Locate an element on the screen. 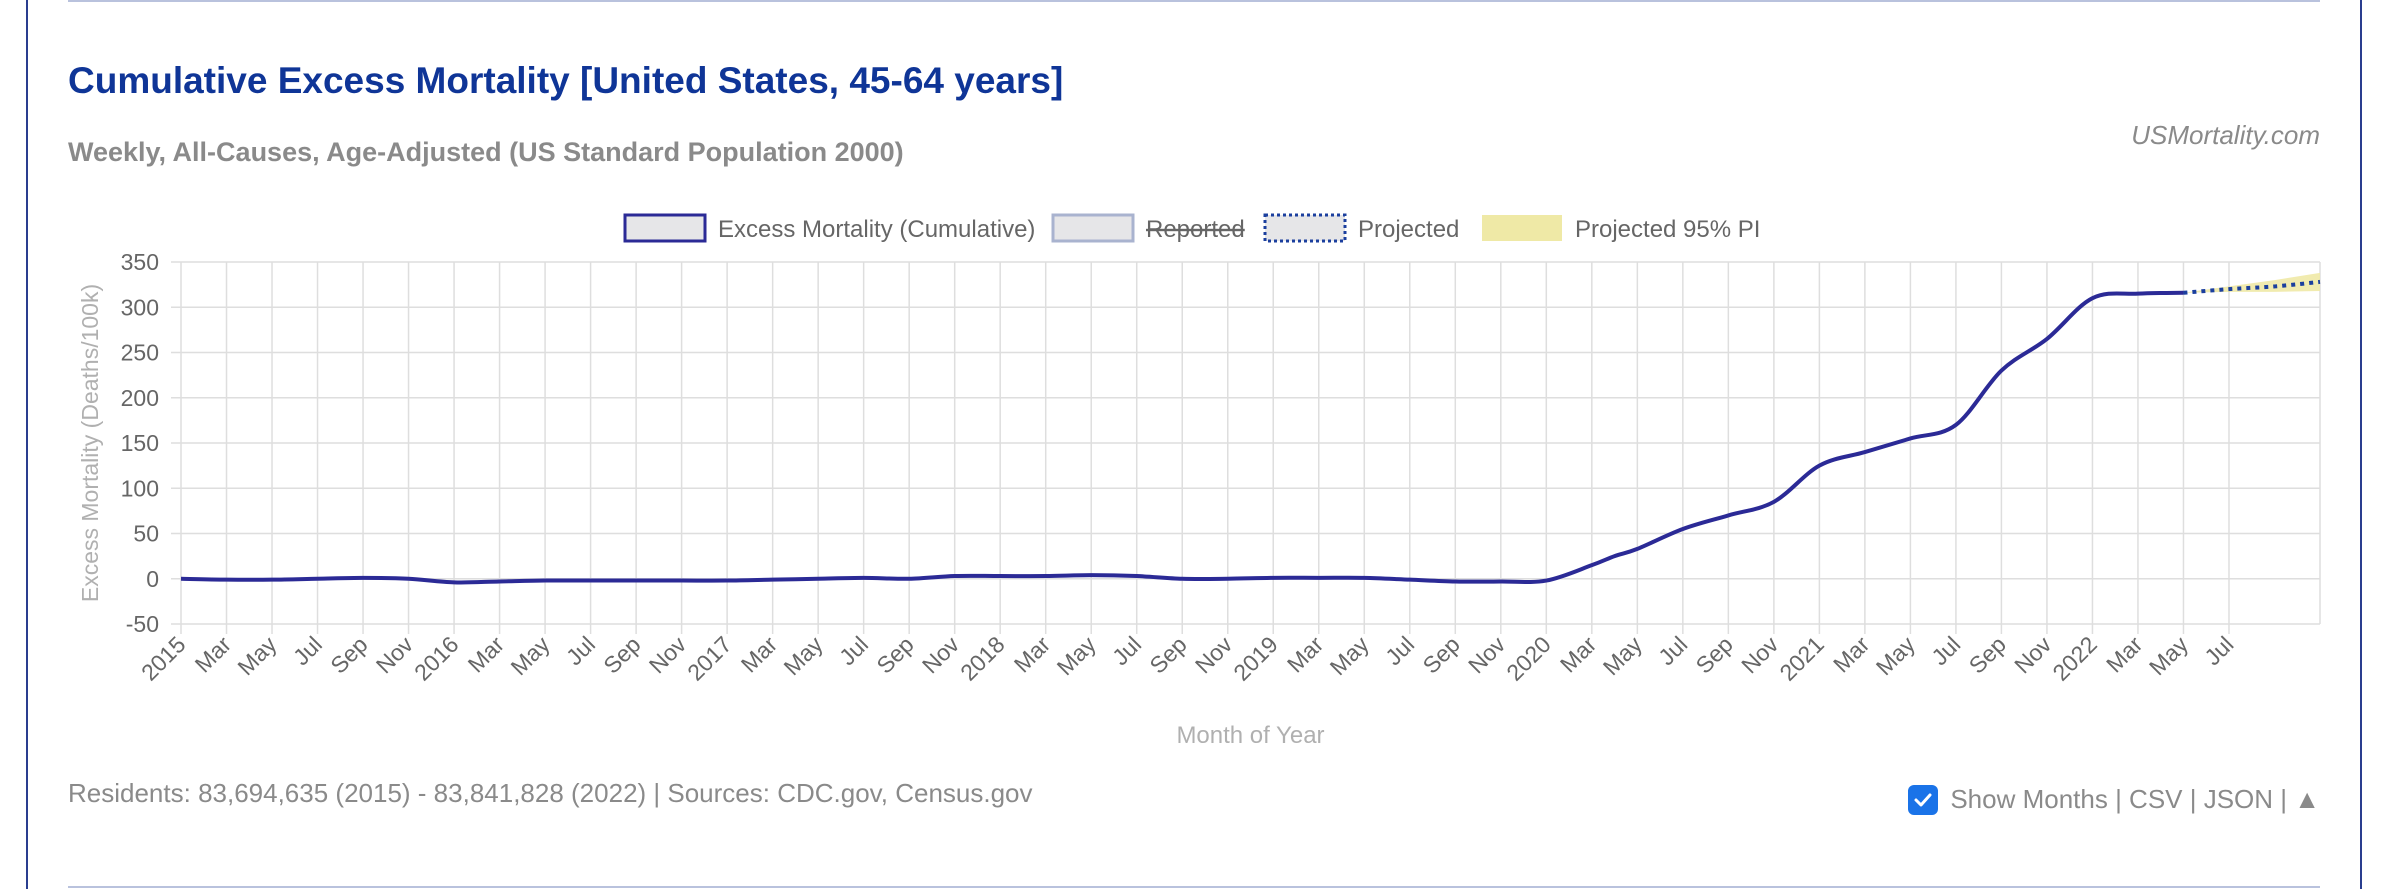 This screenshot has height=889, width=2388. x-tick-label: 2017 is located at coordinates (709, 658).